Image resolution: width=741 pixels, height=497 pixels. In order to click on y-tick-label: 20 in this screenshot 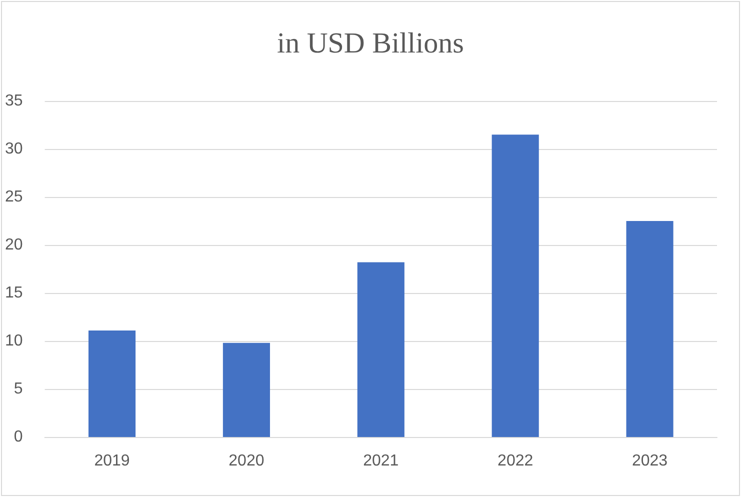, I will do `click(14, 245)`.